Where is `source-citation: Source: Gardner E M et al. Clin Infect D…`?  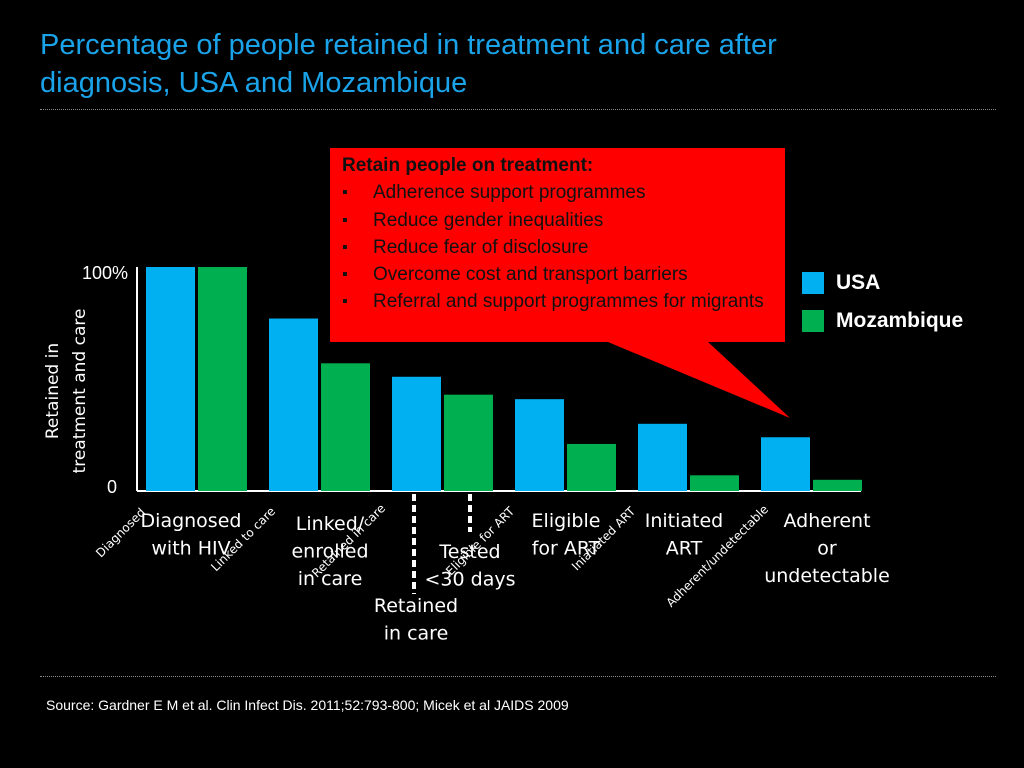
source-citation: Source: Gardner E M et al. Clin Infect D… is located at coordinates (307, 705).